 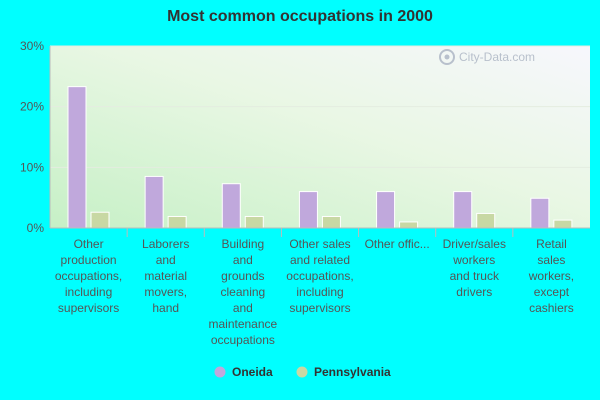 I want to click on x-category-label: maintenance, so click(x=242, y=324).